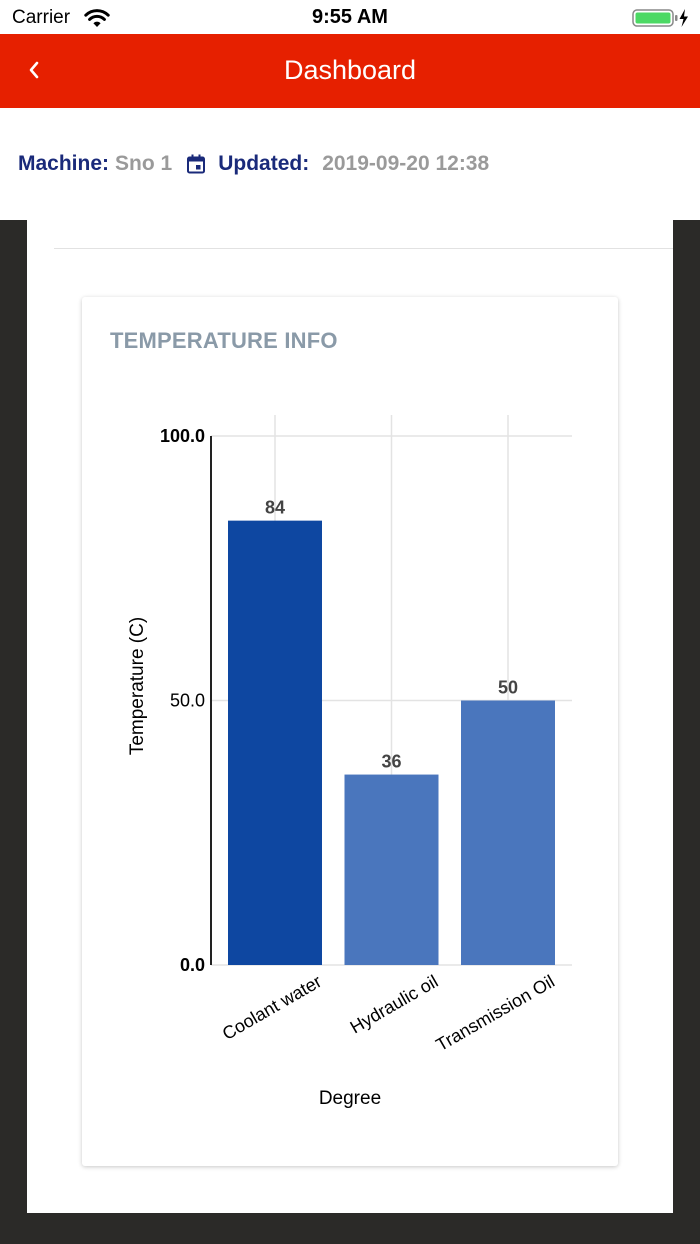 This screenshot has height=1244, width=700. Describe the element at coordinates (394, 1004) in the screenshot. I see `x-tick-label: Hydraulic oil` at that location.